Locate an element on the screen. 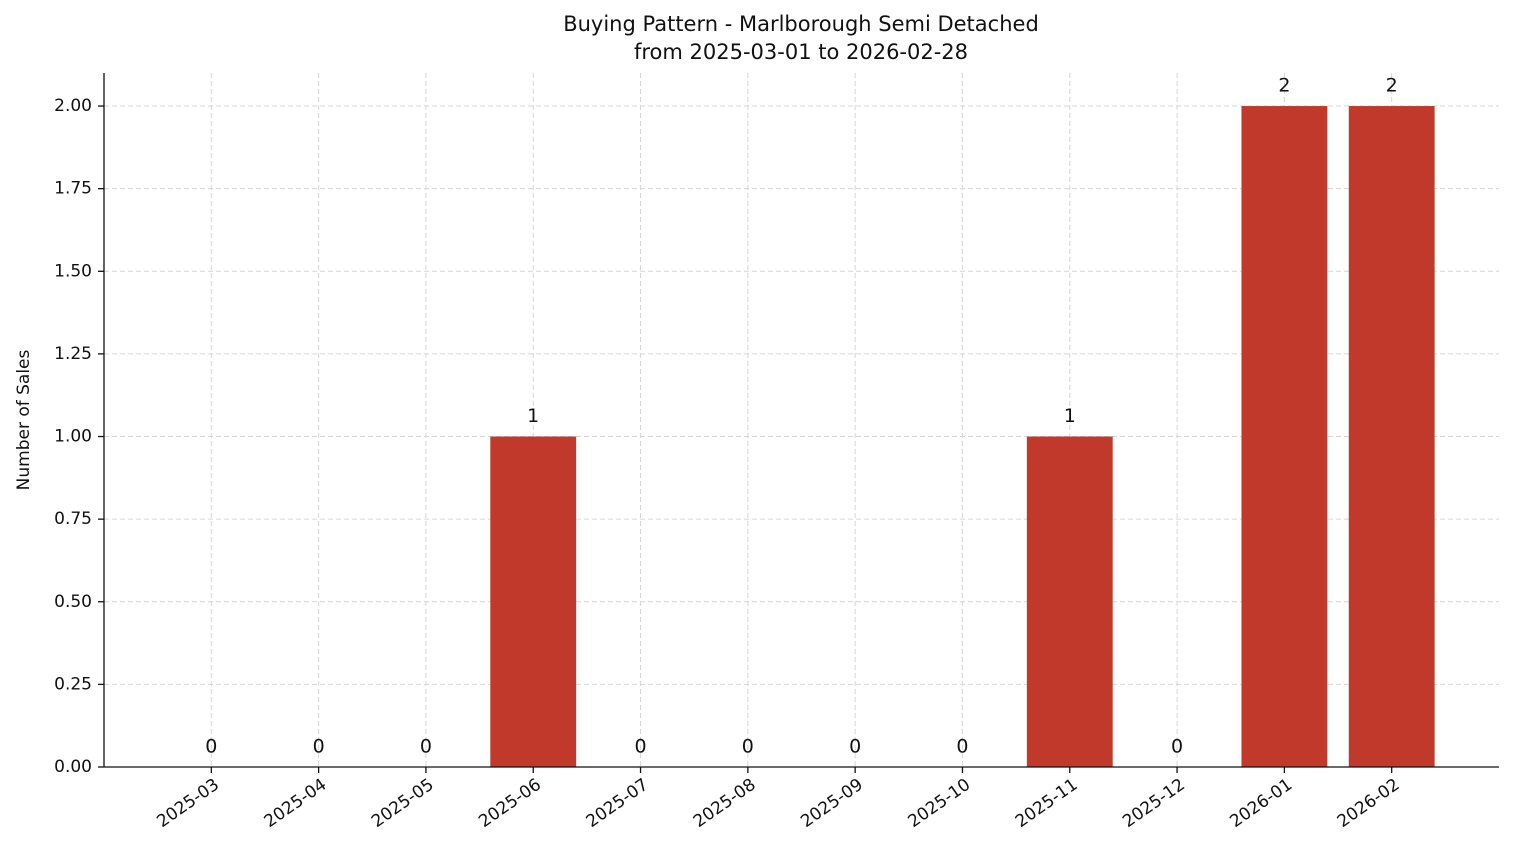 The image size is (1514, 863). y-tick-label: 0.25 is located at coordinates (73, 684).